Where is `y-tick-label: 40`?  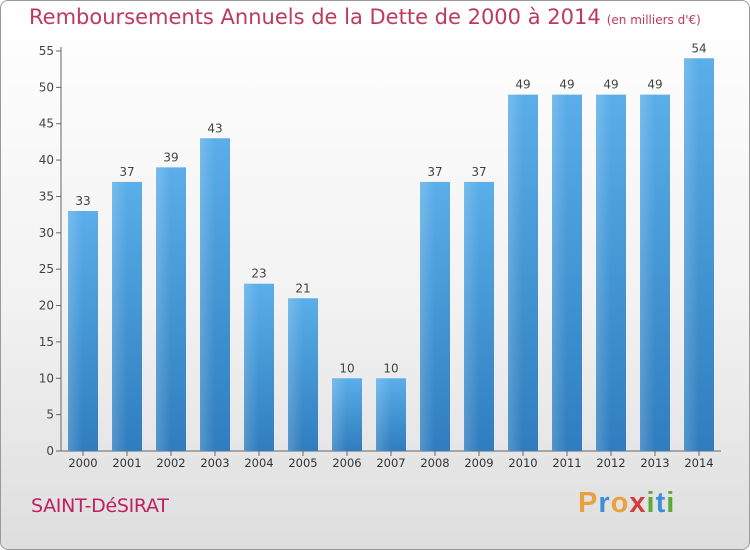 y-tick-label: 40 is located at coordinates (46, 160).